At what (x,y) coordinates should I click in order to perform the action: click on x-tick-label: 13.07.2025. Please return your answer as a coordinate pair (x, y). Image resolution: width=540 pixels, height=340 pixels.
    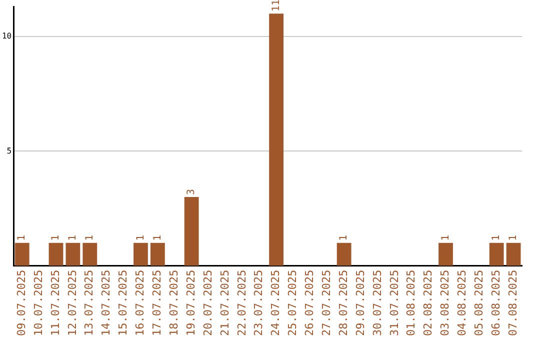
    Looking at the image, I should click on (89, 303).